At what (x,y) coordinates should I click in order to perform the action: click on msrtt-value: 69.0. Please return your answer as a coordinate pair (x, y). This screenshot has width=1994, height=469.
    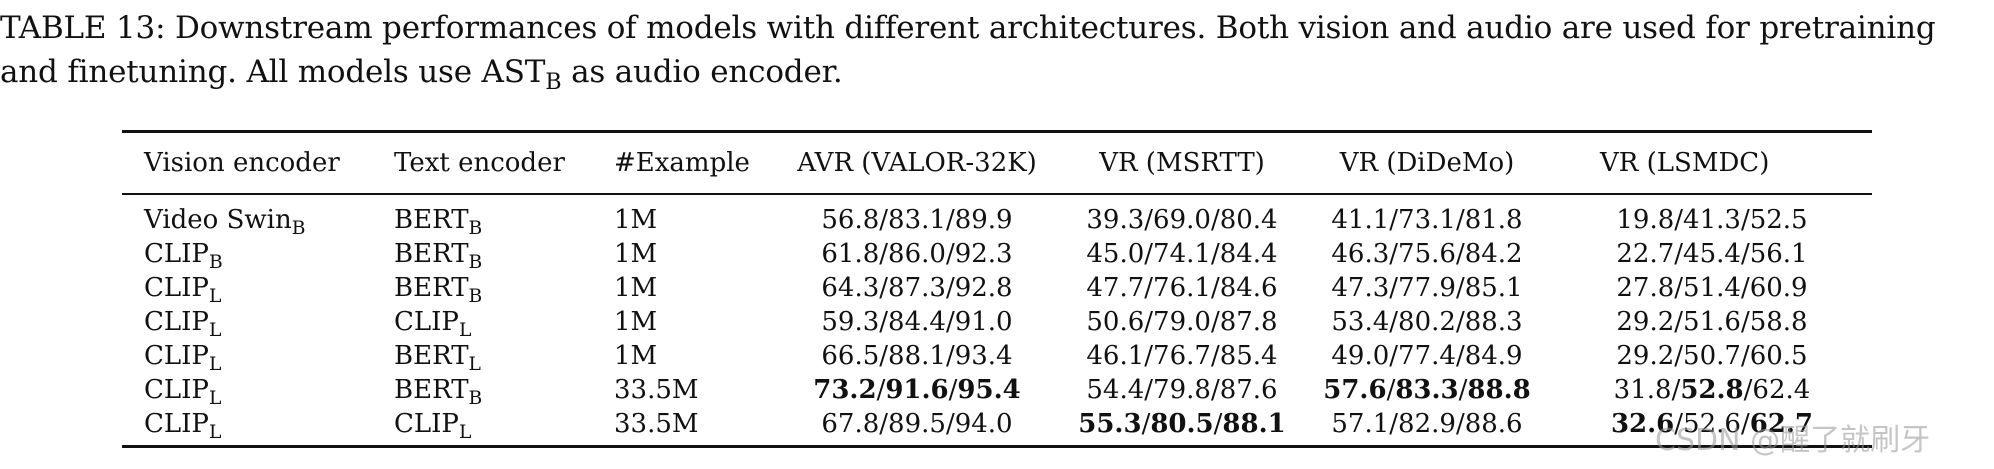
    Looking at the image, I should click on (1182, 220).